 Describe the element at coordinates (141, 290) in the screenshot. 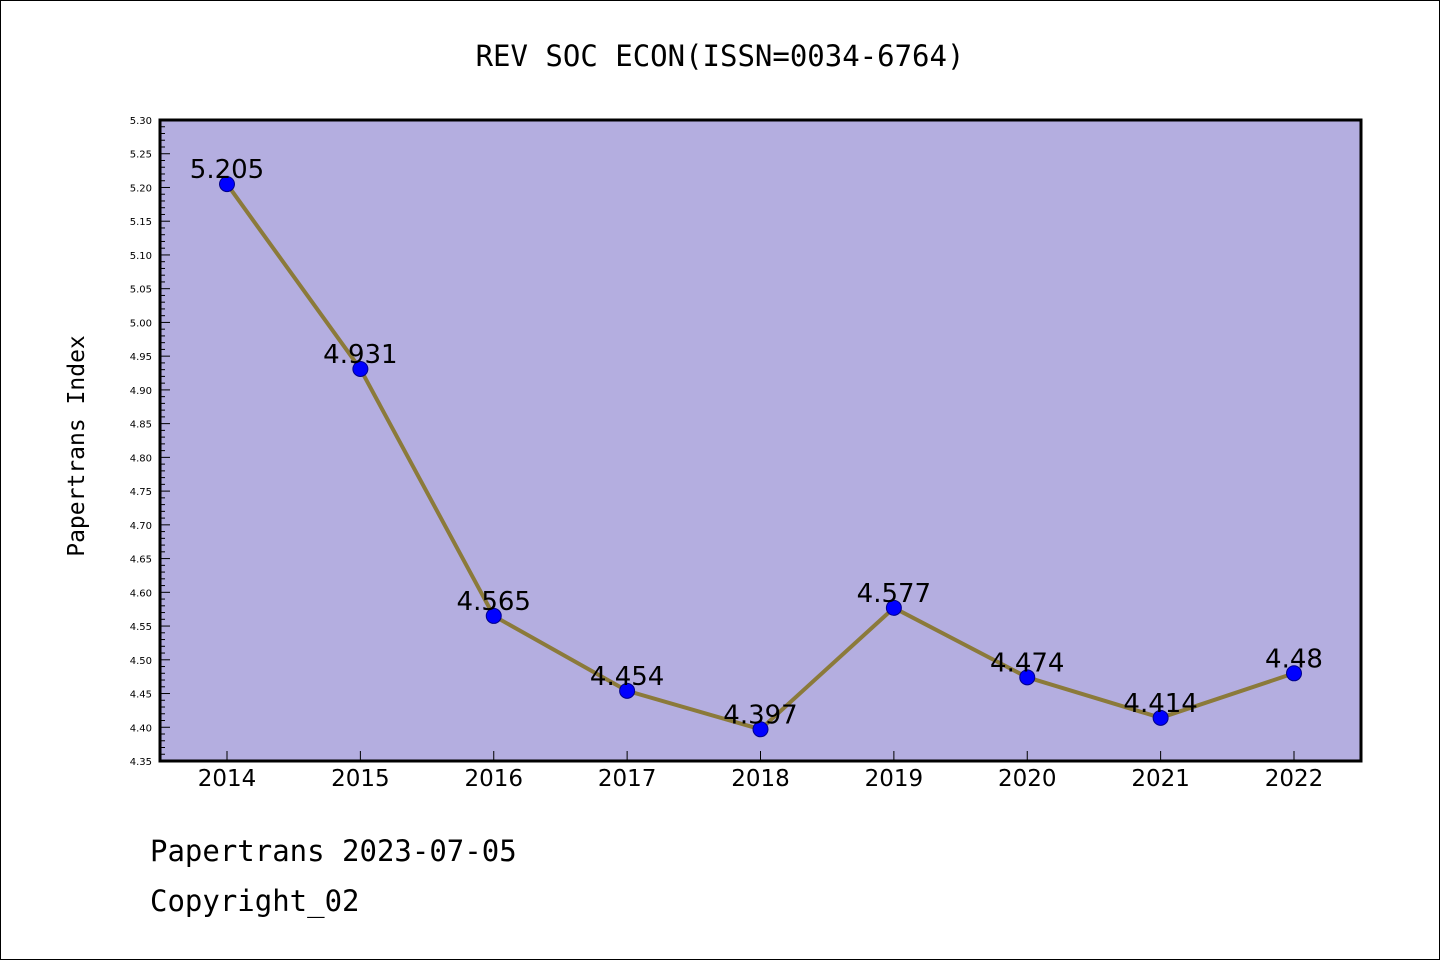

I see `y-tick-label: 5.05` at that location.